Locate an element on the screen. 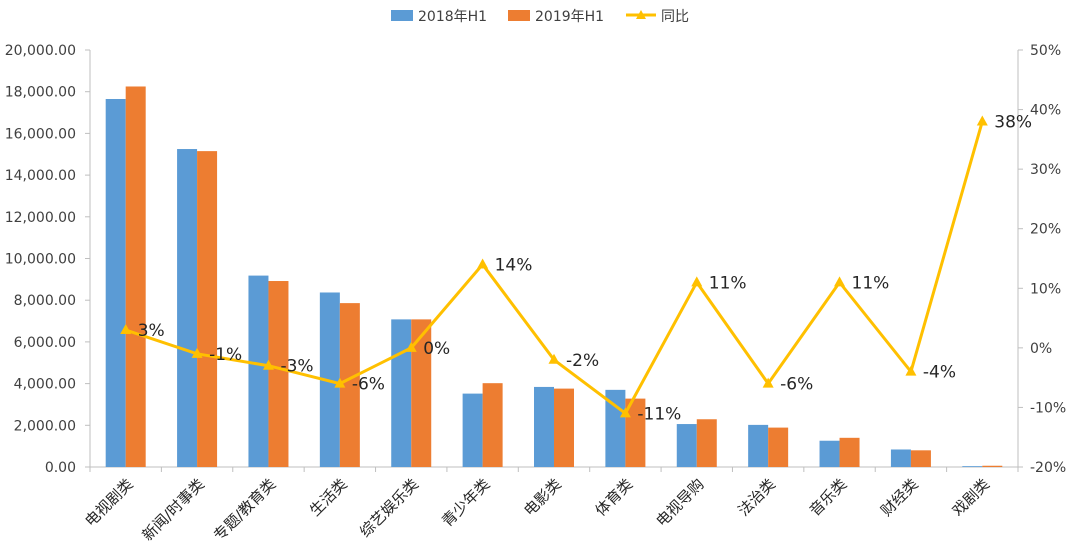  legend-label-2018: 2018年H1 is located at coordinates (452, 17).